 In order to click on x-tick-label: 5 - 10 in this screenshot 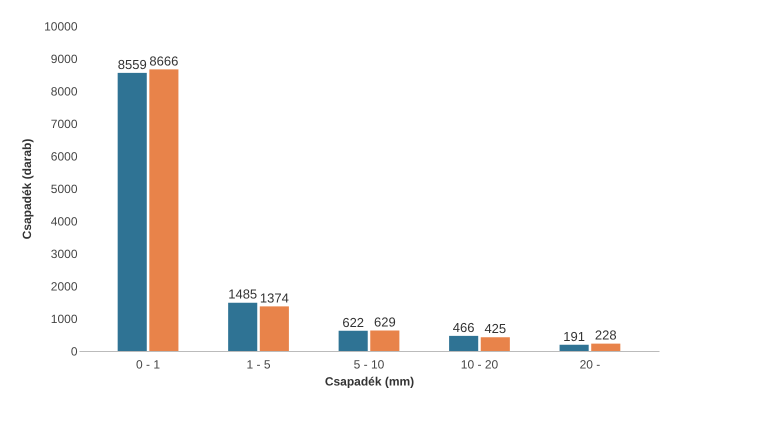, I will do `click(369, 365)`.